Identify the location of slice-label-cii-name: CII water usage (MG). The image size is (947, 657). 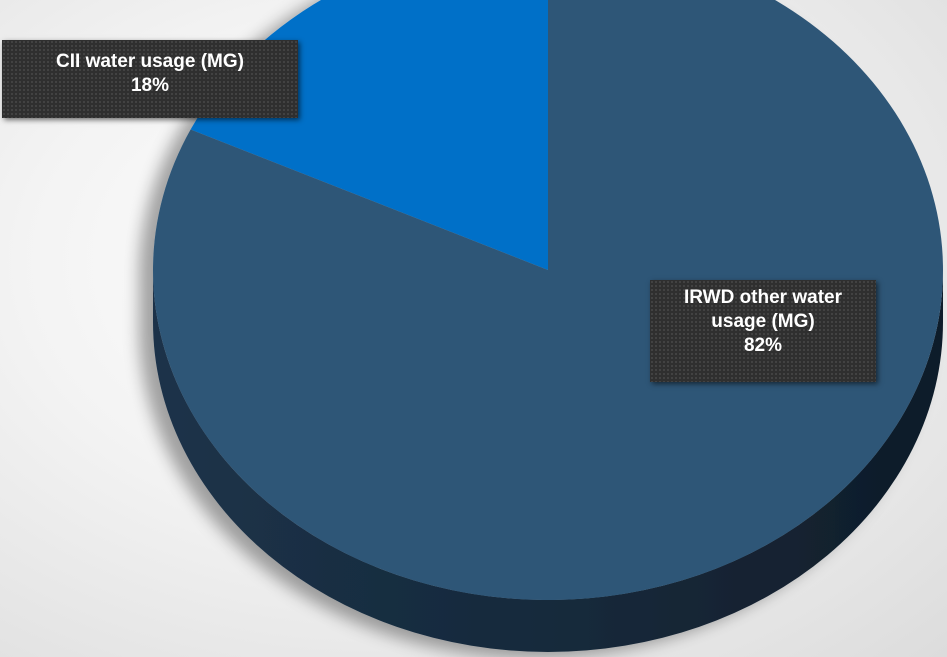
(150, 61).